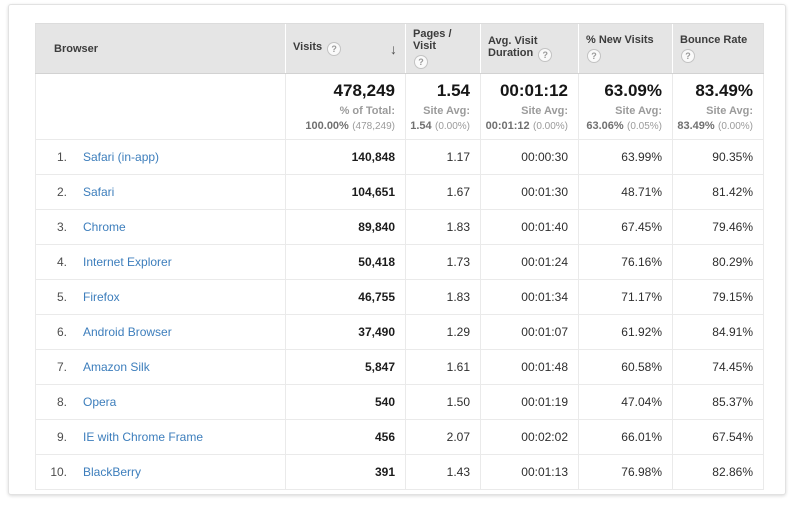 This screenshot has height=528, width=797. I want to click on avg-visit-duration-cell: 00:02:02, so click(529, 437).